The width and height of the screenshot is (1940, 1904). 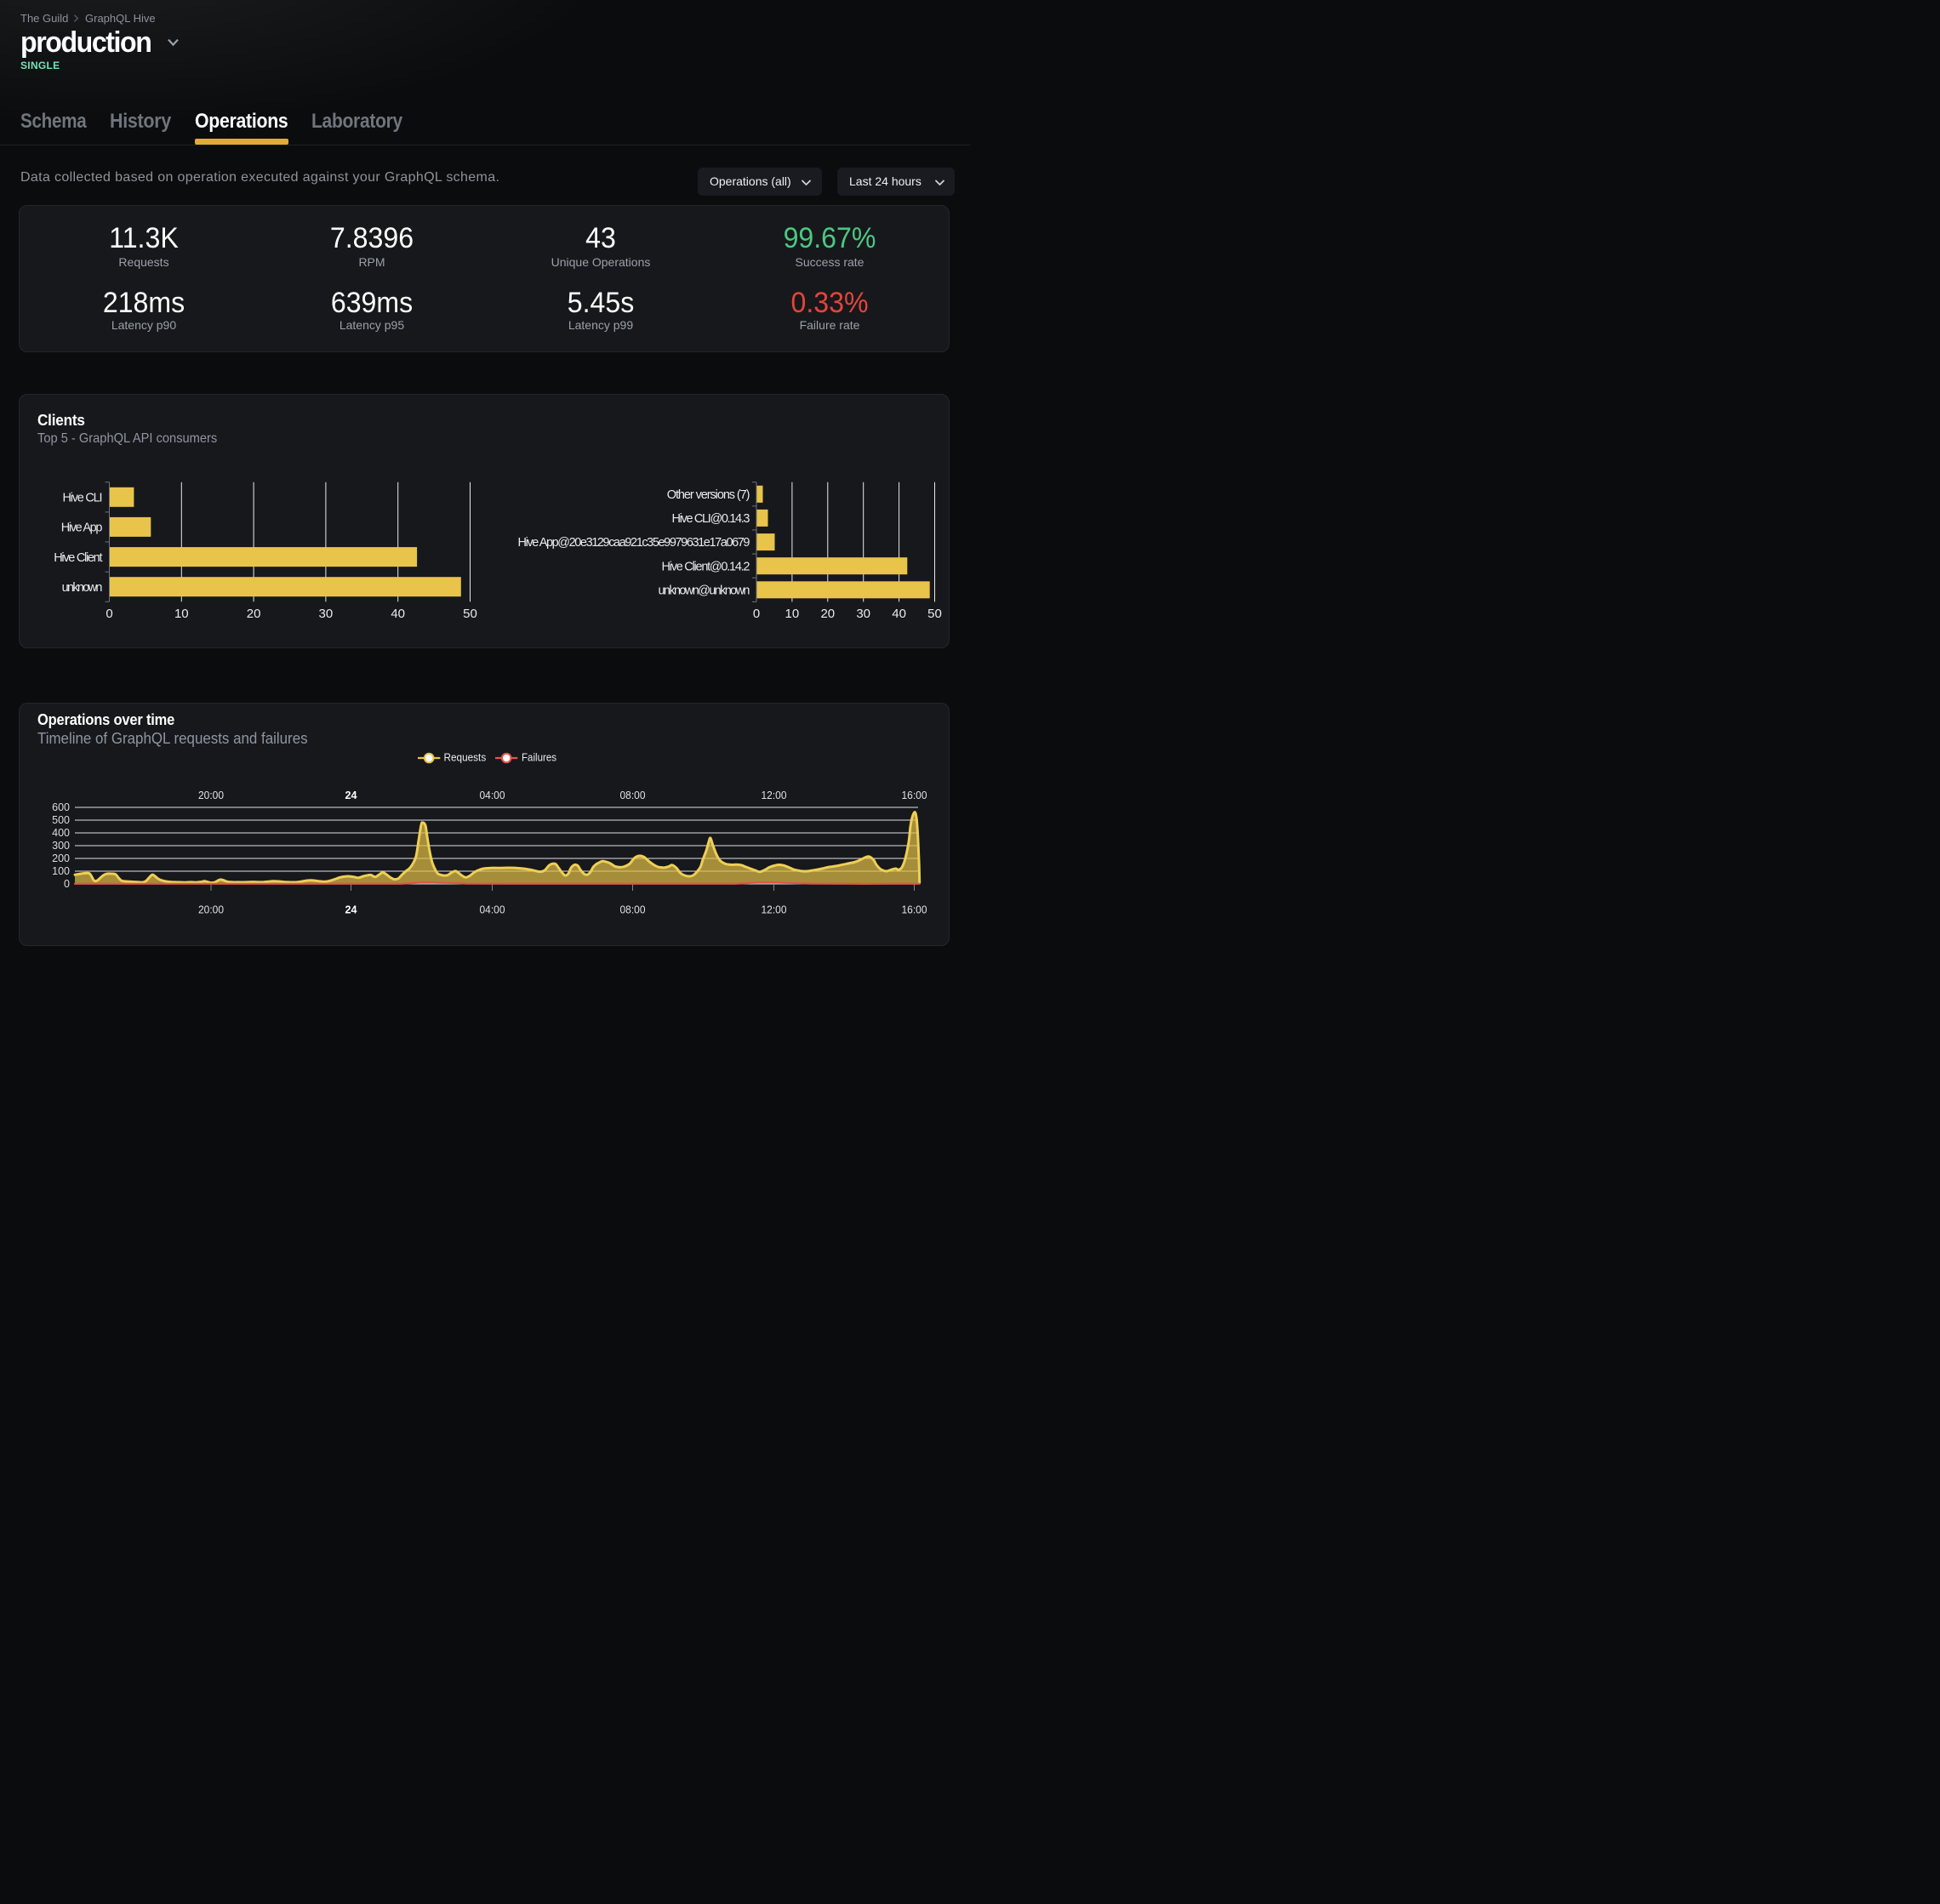 I want to click on svg-text: 100, so click(x=61, y=871).